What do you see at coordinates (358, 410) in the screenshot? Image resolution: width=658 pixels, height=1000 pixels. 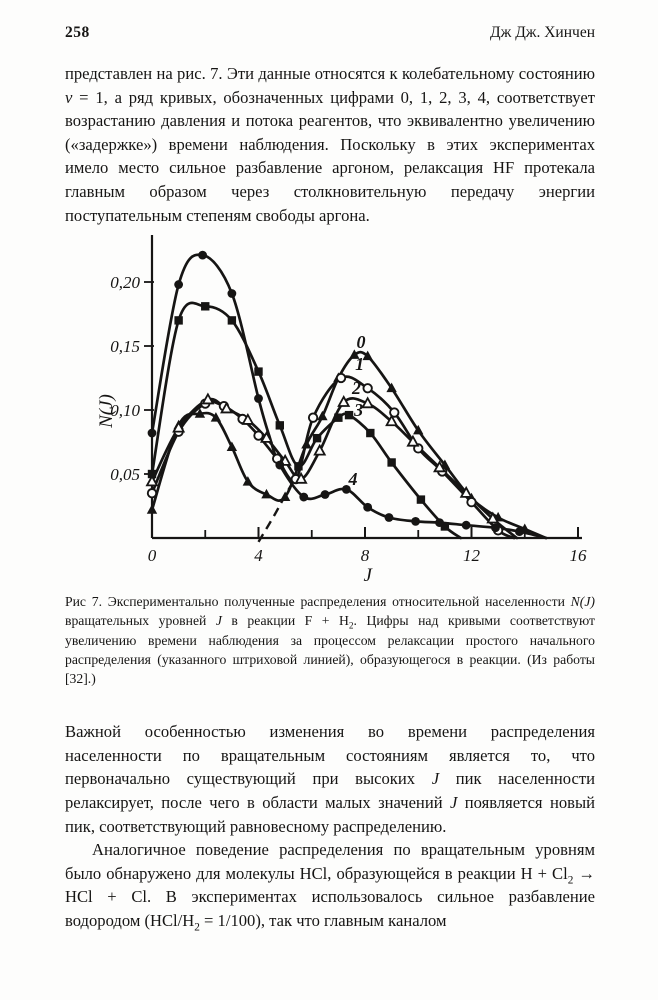 I see `svg-text: 3` at bounding box center [358, 410].